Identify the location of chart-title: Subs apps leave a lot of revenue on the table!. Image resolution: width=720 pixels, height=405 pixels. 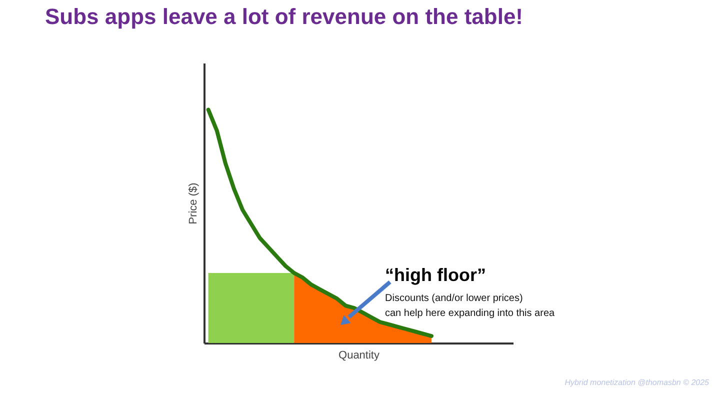
(284, 16).